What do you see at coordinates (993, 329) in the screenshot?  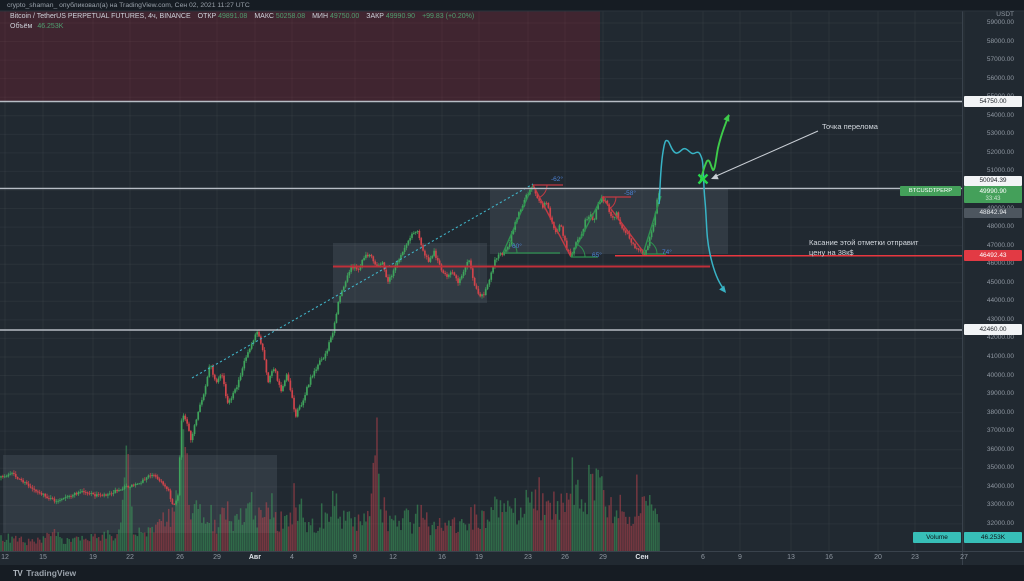 I see `price-level-badge-42460: 42460.00` at bounding box center [993, 329].